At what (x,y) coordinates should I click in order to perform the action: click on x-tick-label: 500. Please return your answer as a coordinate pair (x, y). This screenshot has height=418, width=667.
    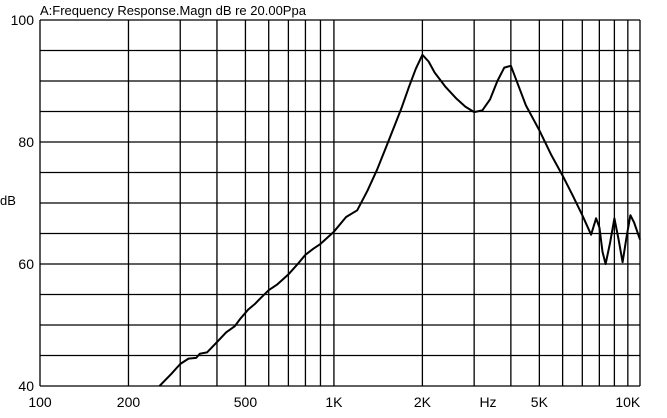
    Looking at the image, I should click on (246, 402).